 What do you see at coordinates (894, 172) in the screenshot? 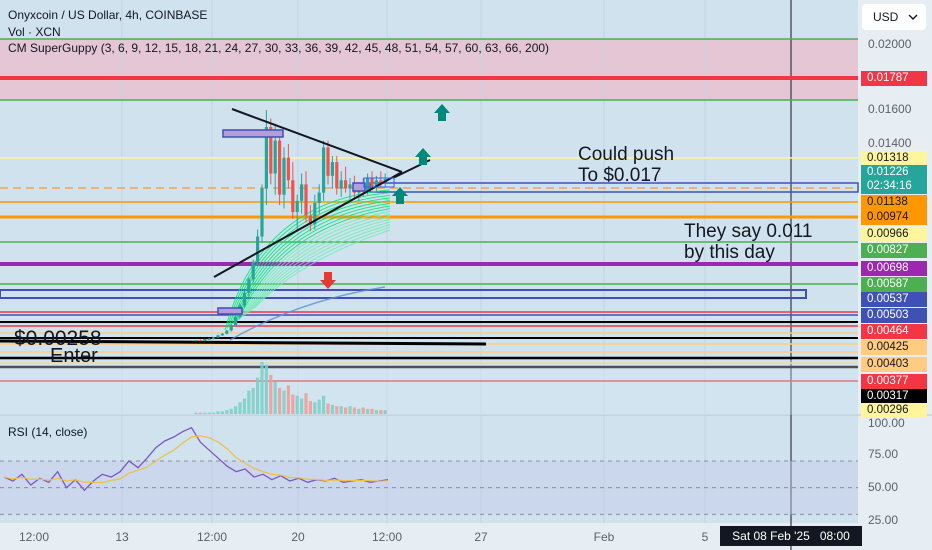
I see `price-tag: 0.01226` at bounding box center [894, 172].